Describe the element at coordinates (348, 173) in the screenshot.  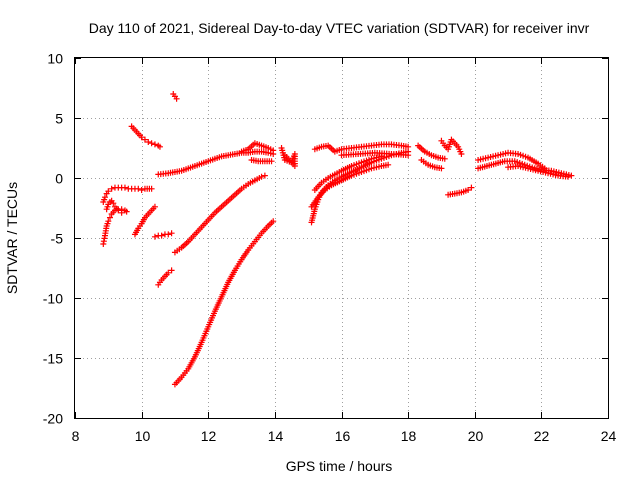
I see `series-afternoon-mid` at that location.